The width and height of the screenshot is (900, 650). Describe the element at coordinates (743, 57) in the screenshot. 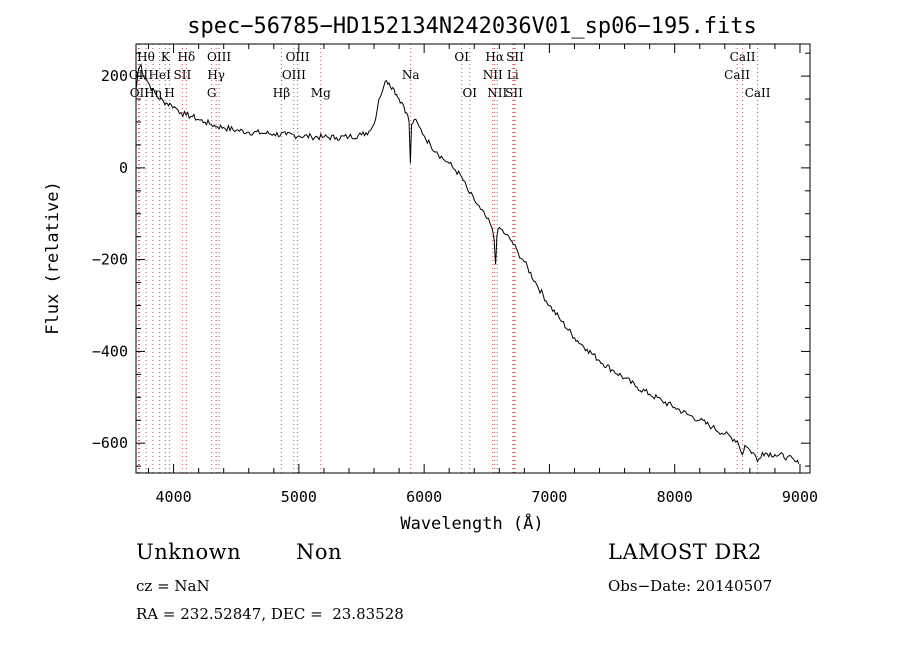

I see `line-label-8: CaII` at that location.